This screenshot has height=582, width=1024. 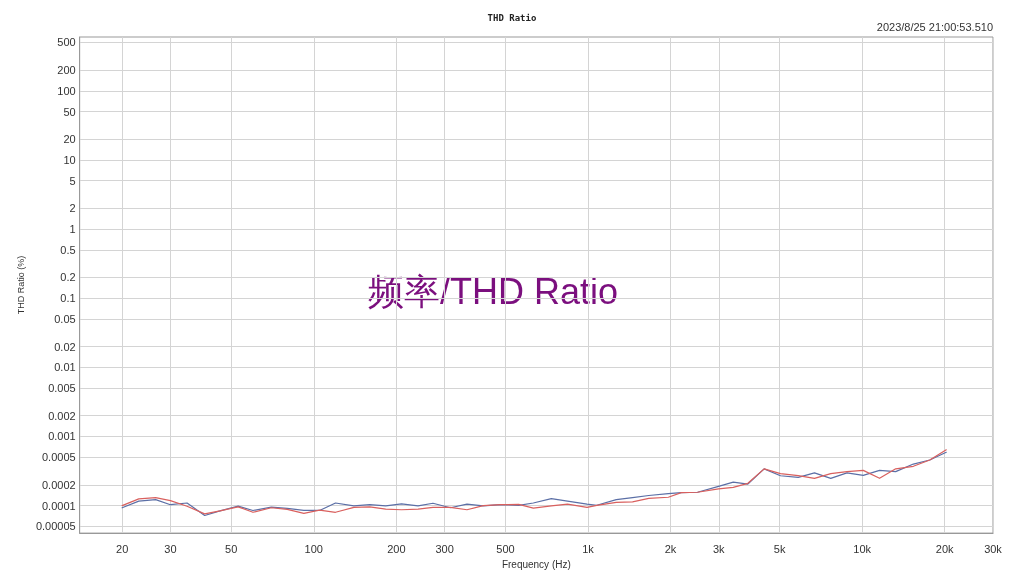 I want to click on x-tick-label: 20, so click(x=122, y=548).